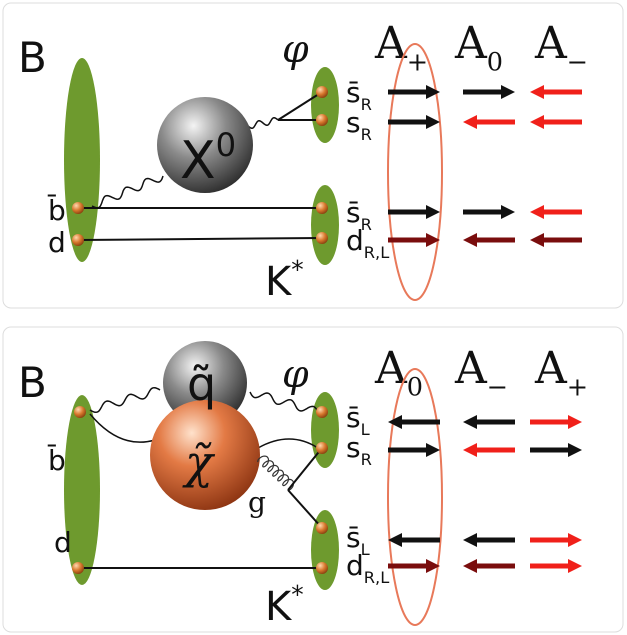  What do you see at coordinates (497, 387) in the screenshot?
I see `amplitude-header-sub: −` at bounding box center [497, 387].